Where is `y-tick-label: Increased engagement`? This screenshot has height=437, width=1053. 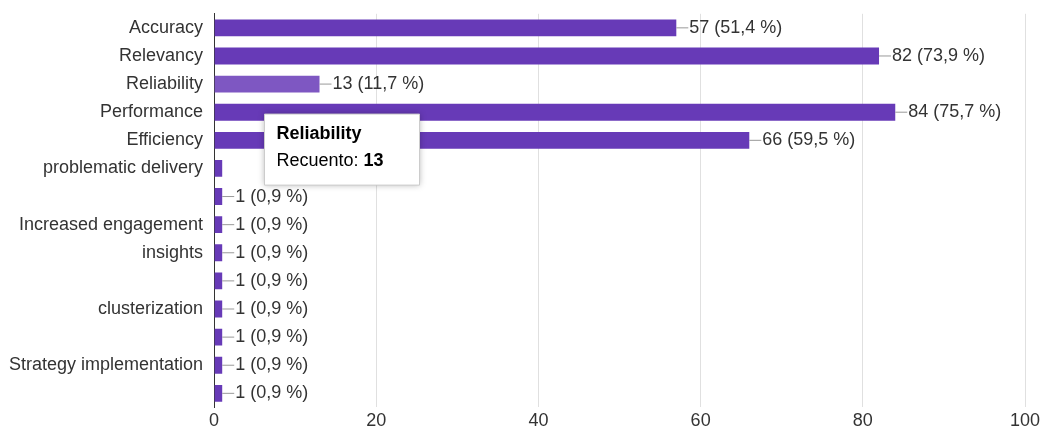
y-tick-label: Increased engagement is located at coordinates (111, 223).